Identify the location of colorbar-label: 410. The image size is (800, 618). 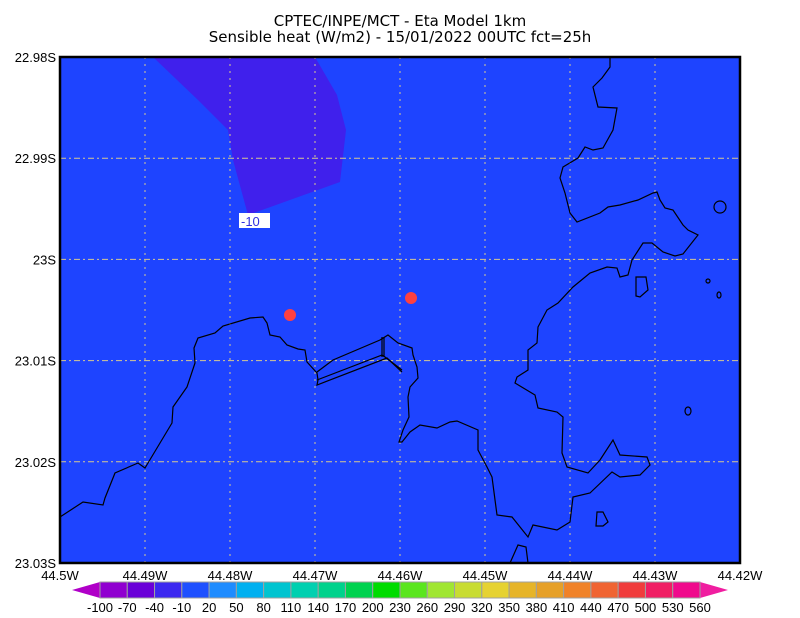
(564, 607).